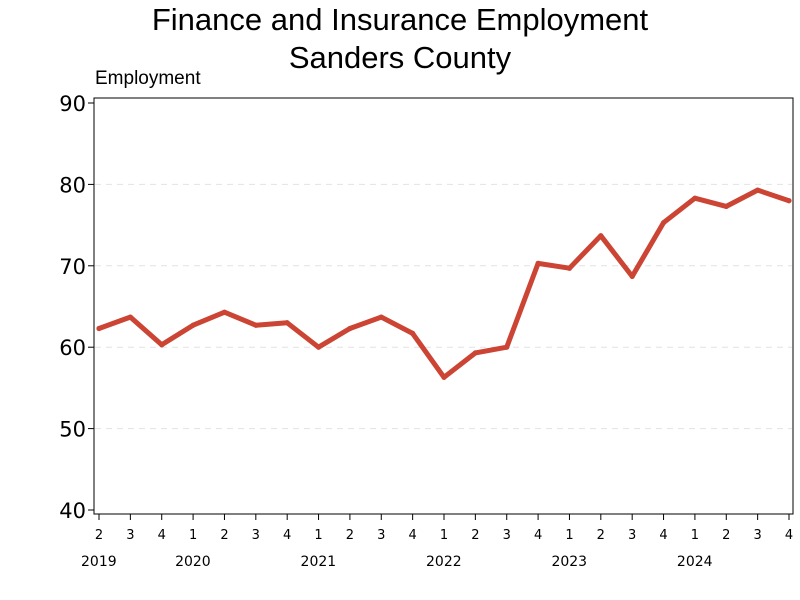  Describe the element at coordinates (99, 562) in the screenshot. I see `year-label: 2019` at that location.